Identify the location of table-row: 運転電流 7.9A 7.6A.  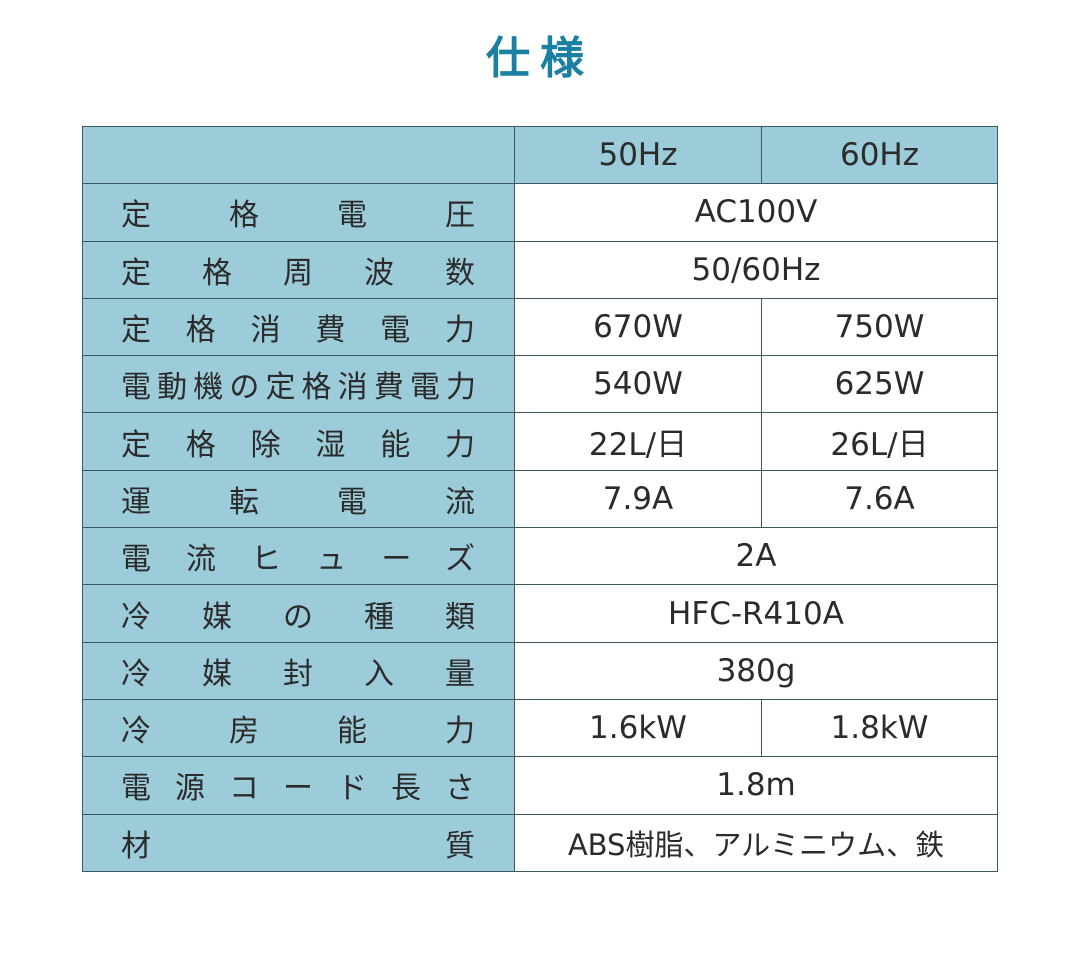
(540, 499).